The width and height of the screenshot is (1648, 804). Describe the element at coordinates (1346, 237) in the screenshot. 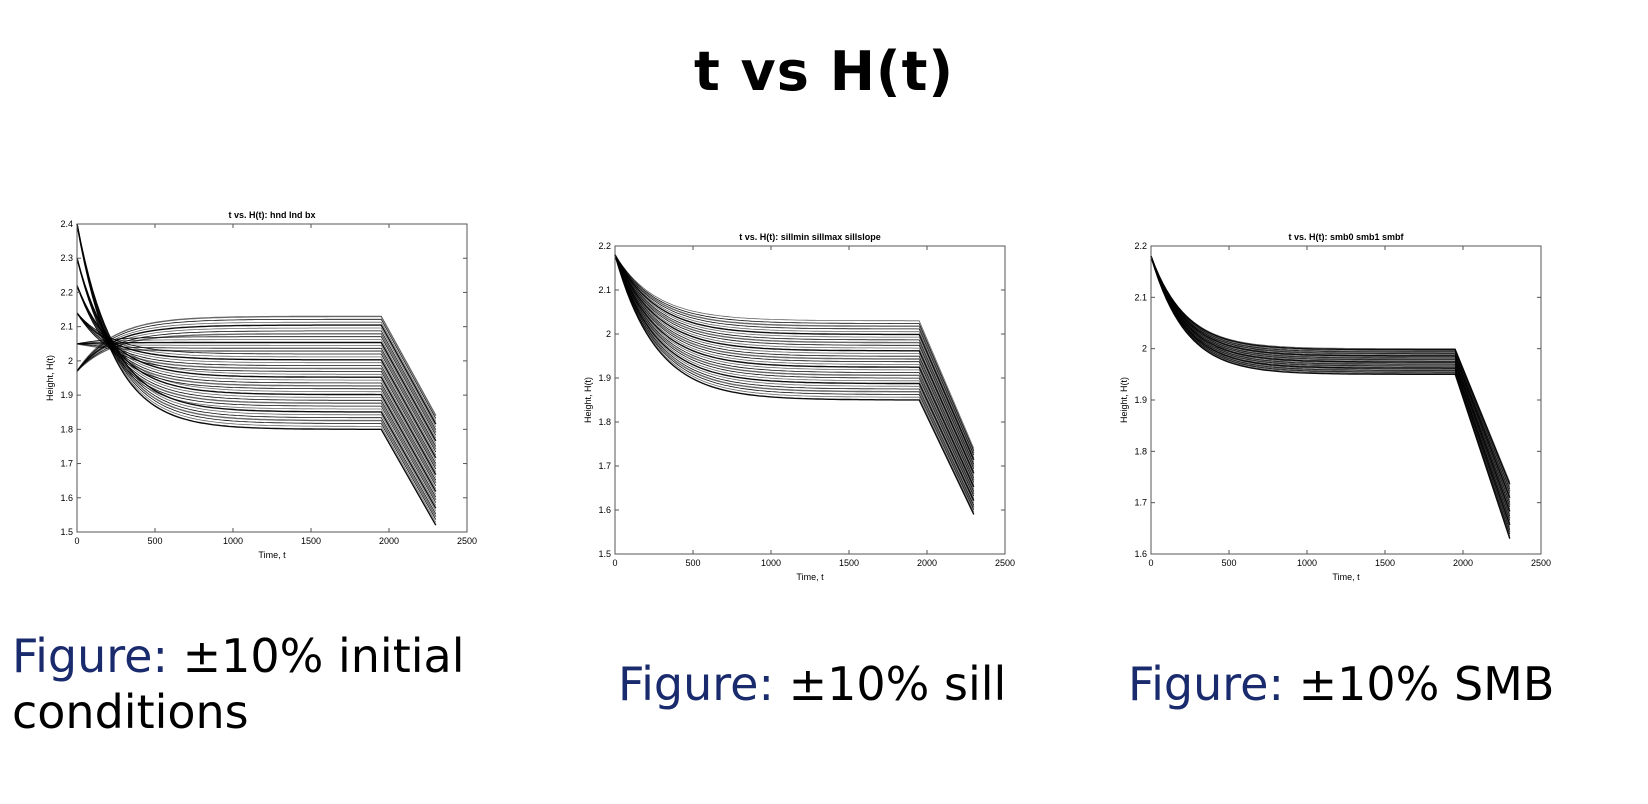

I see `chart-title: t vs. H(t): smb0 smb1 smbf` at that location.